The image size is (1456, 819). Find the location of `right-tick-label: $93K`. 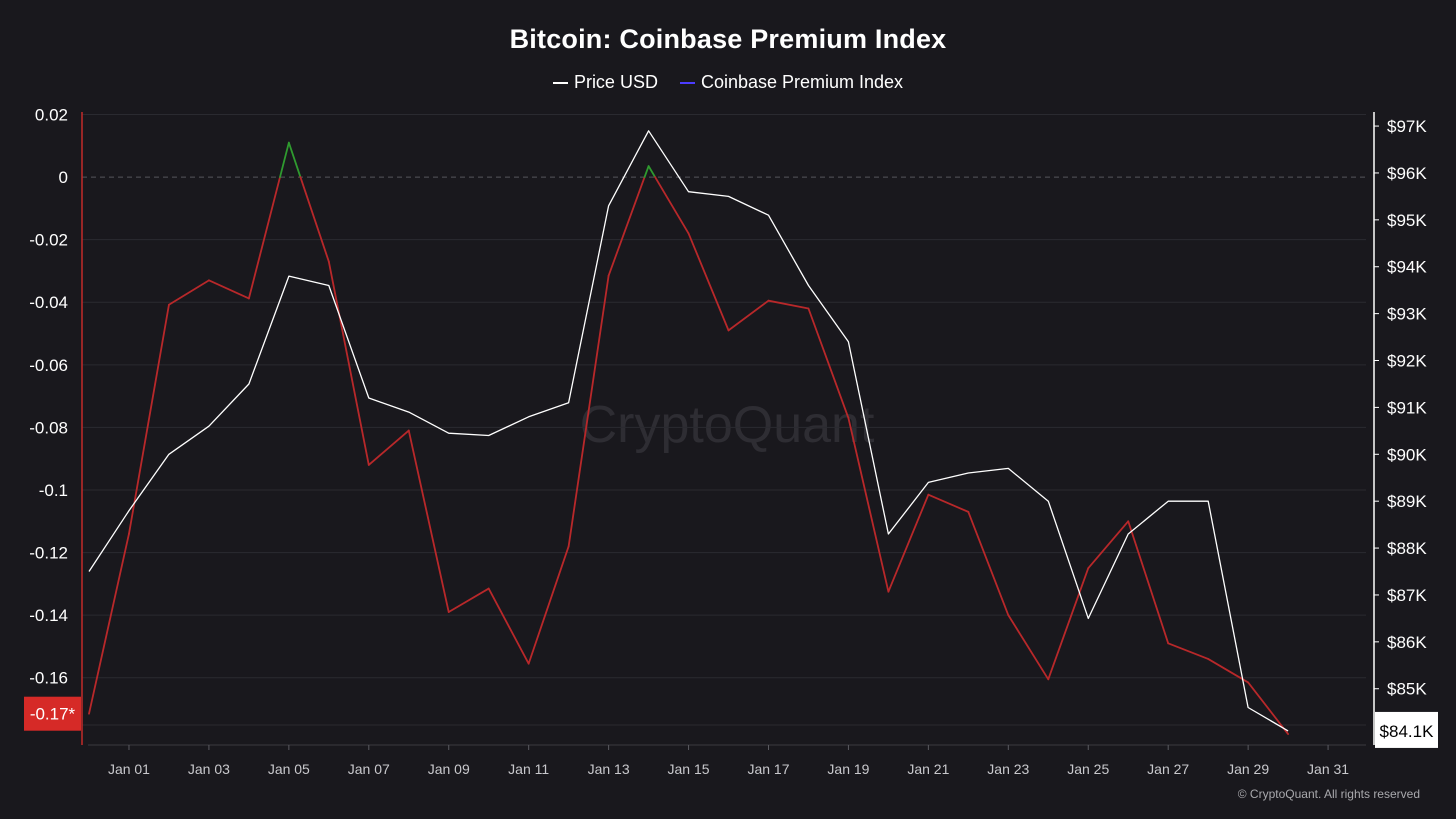

right-tick-label: $93K is located at coordinates (1407, 314).